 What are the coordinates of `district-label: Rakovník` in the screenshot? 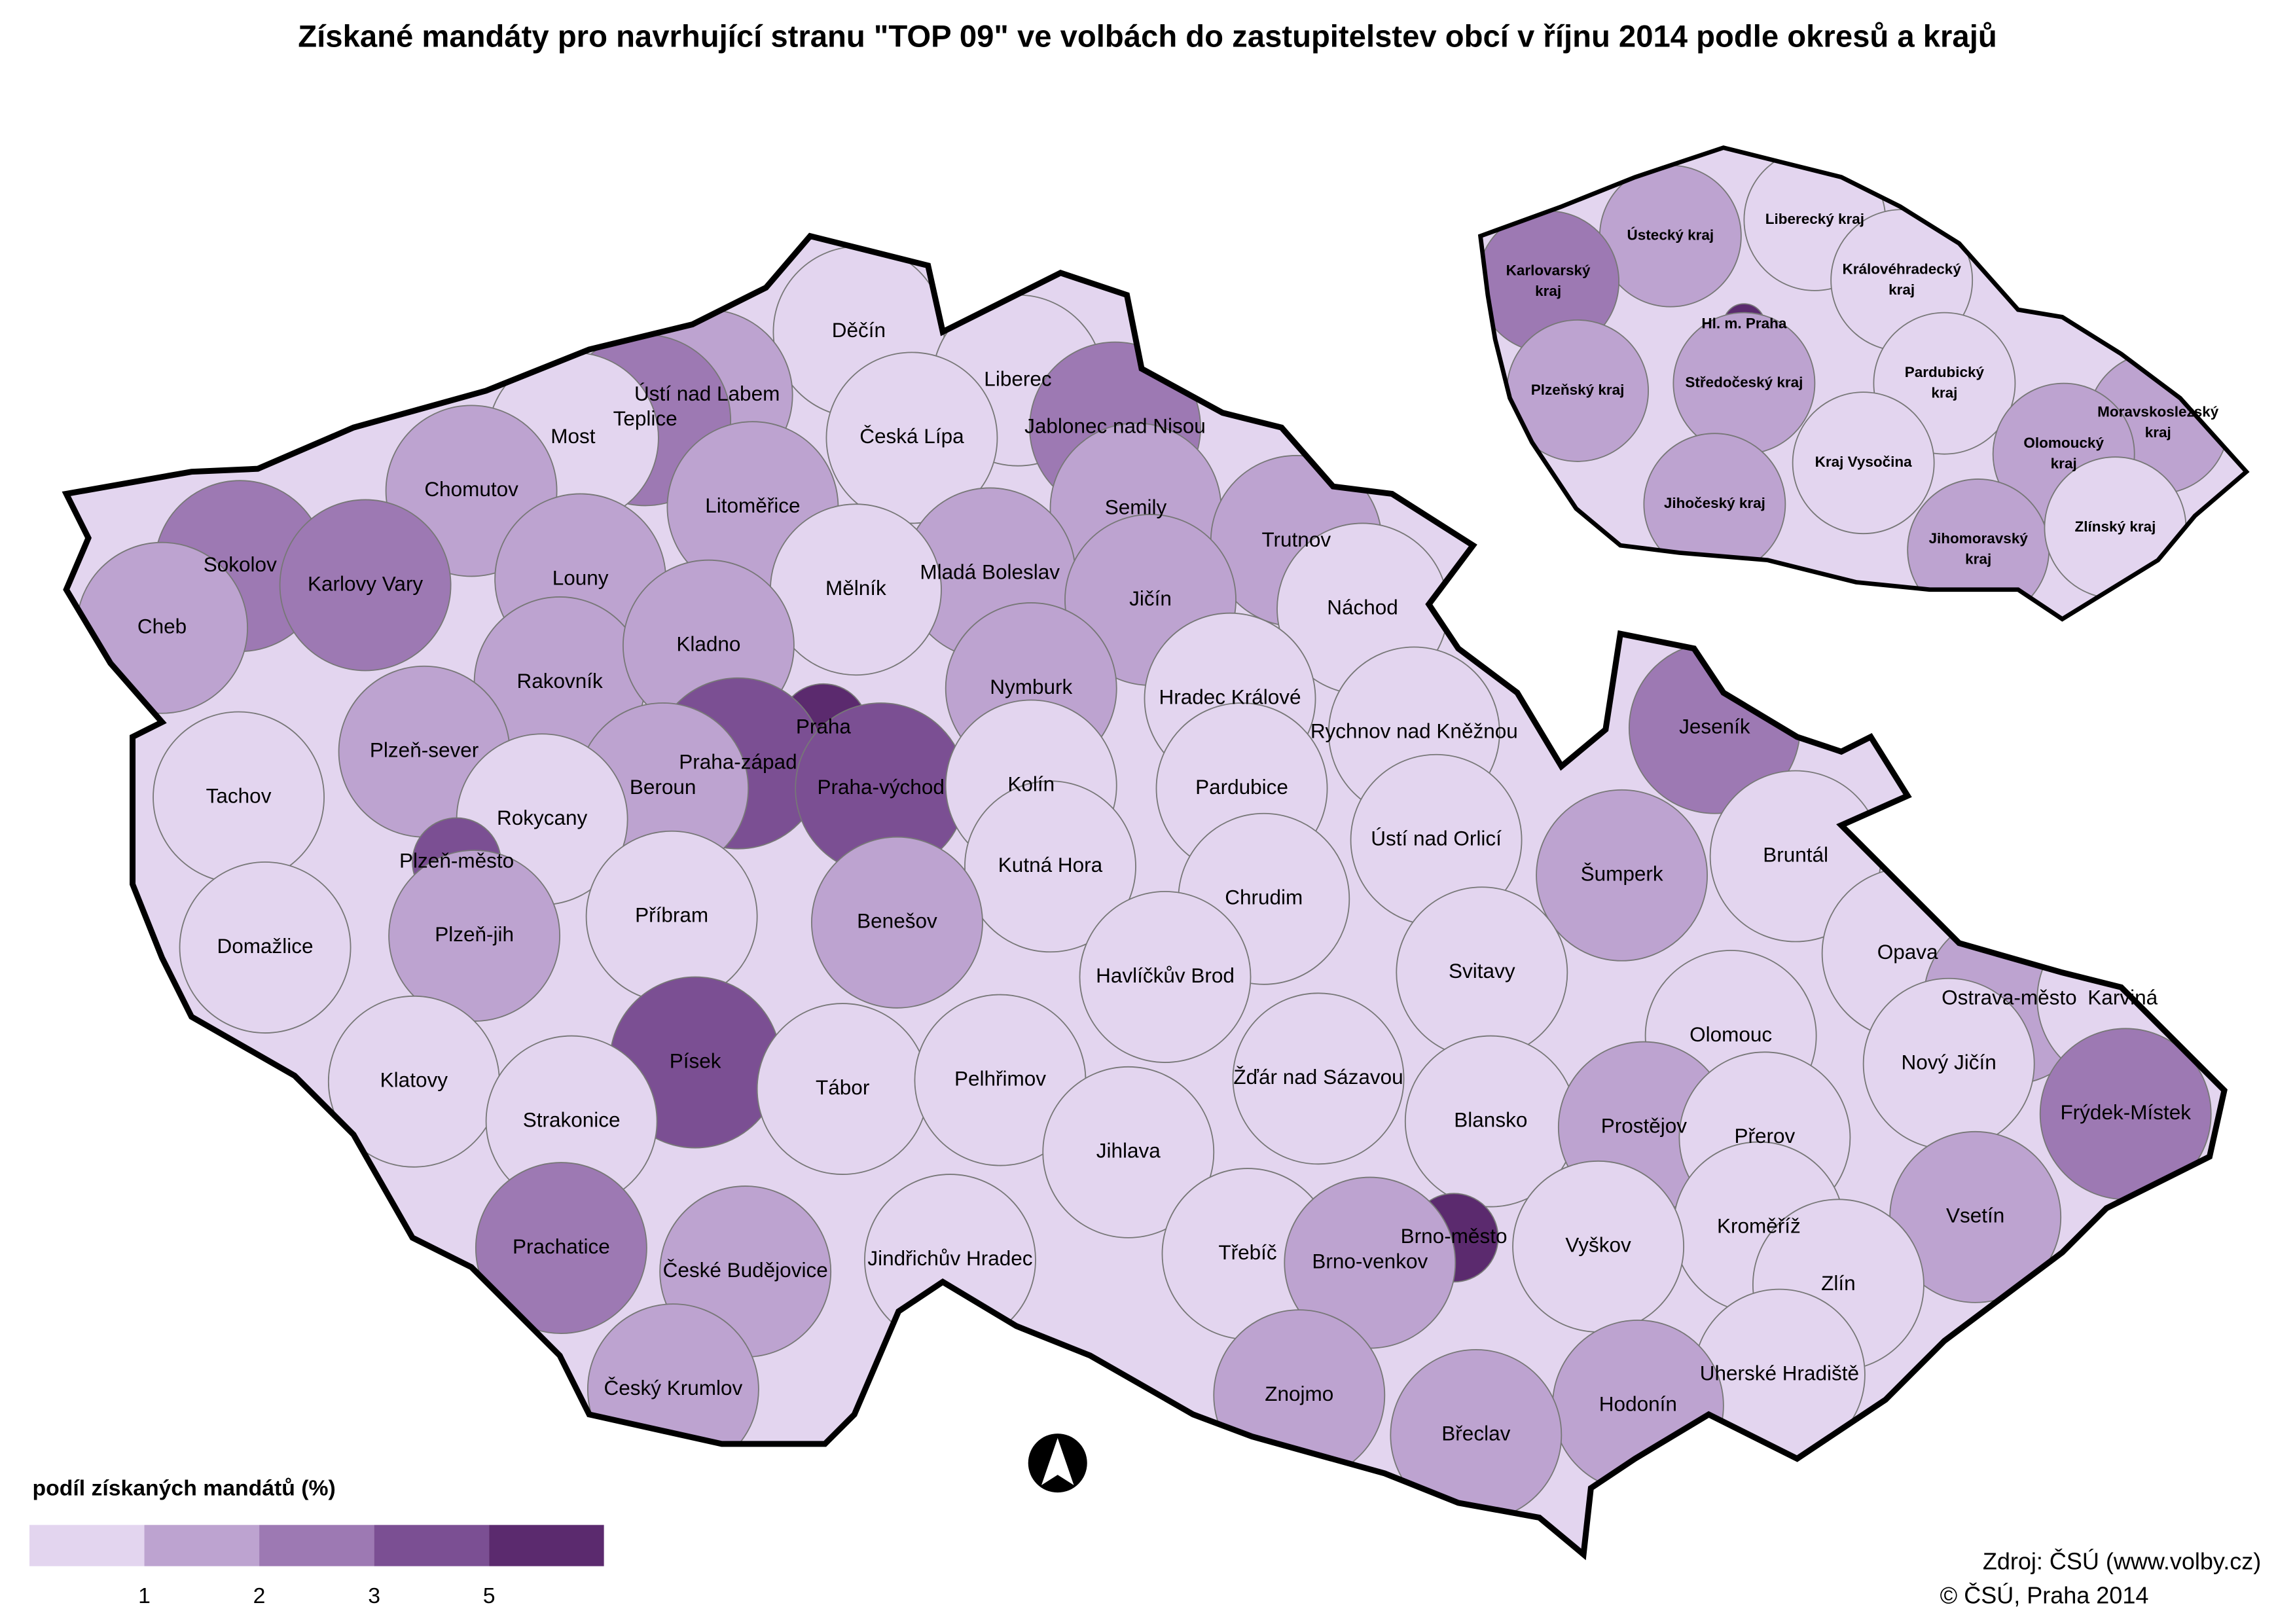 It's located at (559, 681).